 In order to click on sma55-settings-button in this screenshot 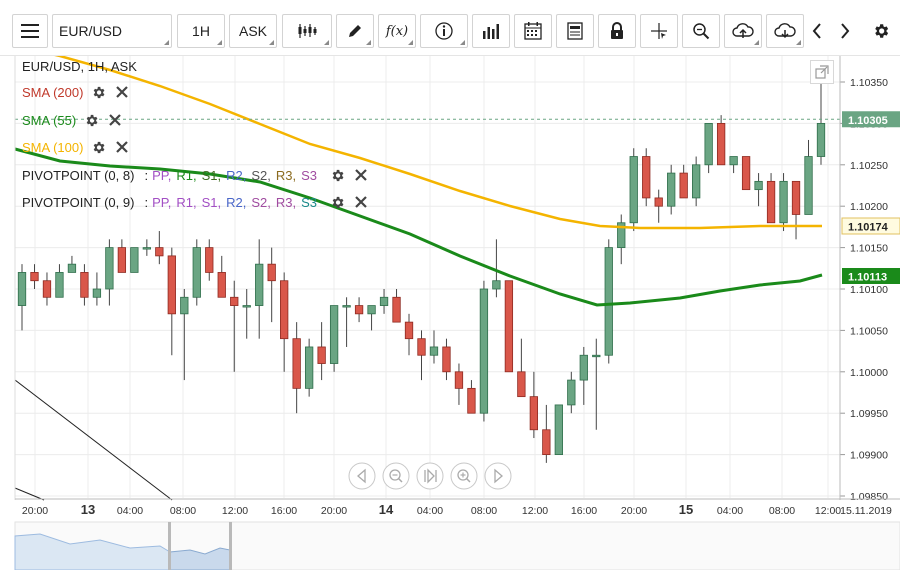, I will do `click(91, 120)`.